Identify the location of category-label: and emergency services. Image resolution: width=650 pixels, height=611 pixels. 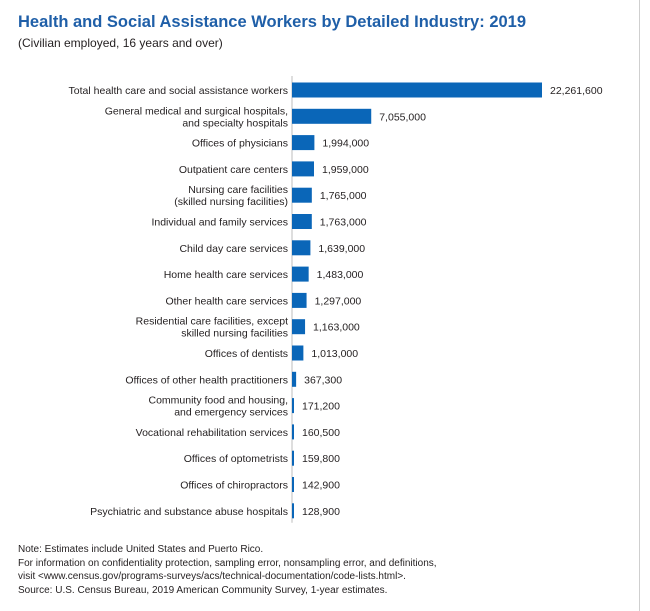
(231, 413).